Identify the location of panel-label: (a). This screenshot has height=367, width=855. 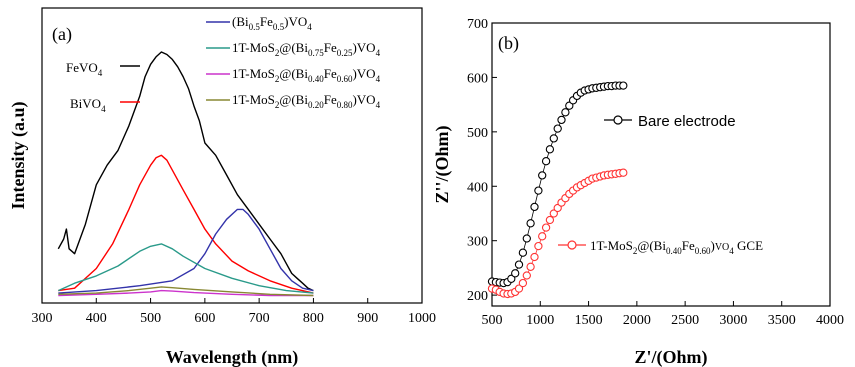
(62, 34).